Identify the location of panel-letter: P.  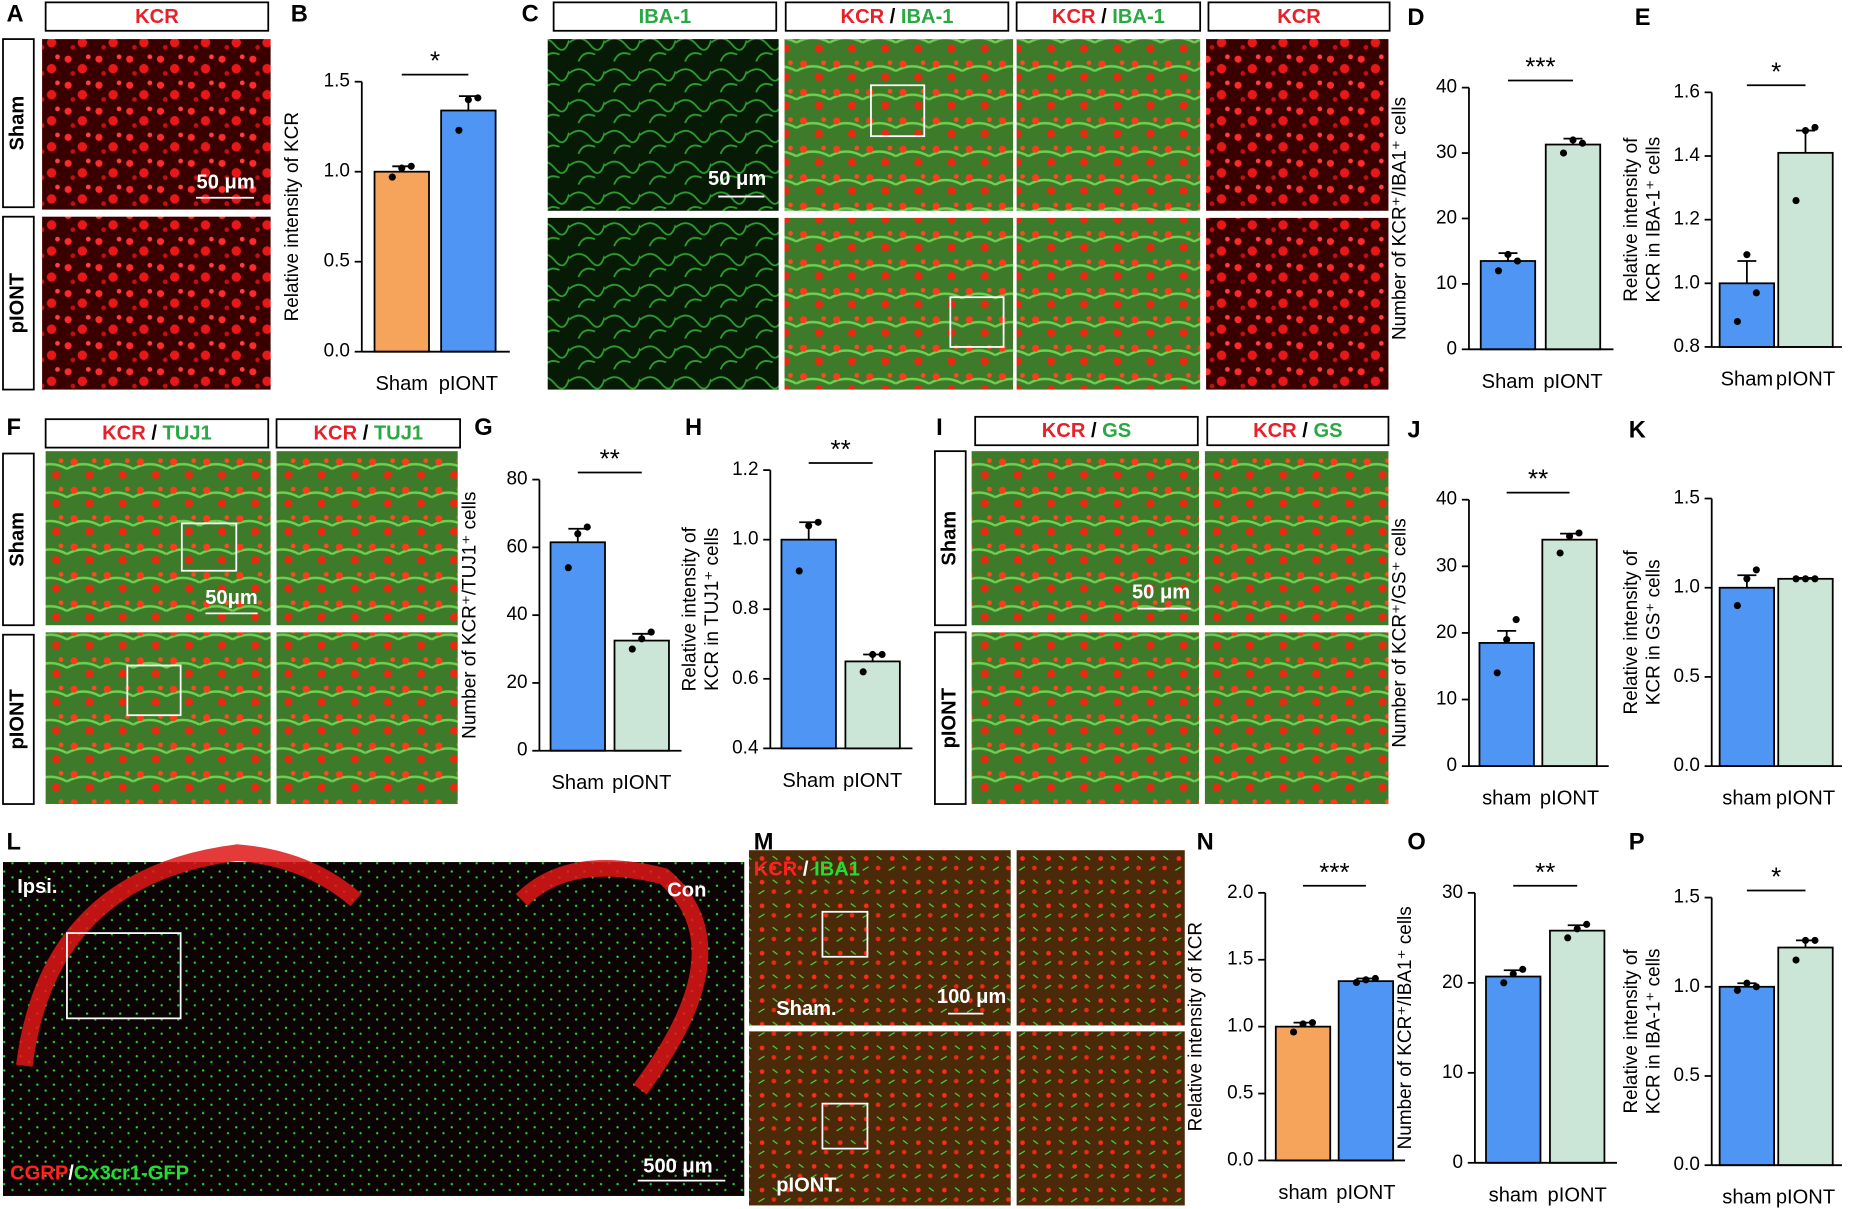
(1637, 842).